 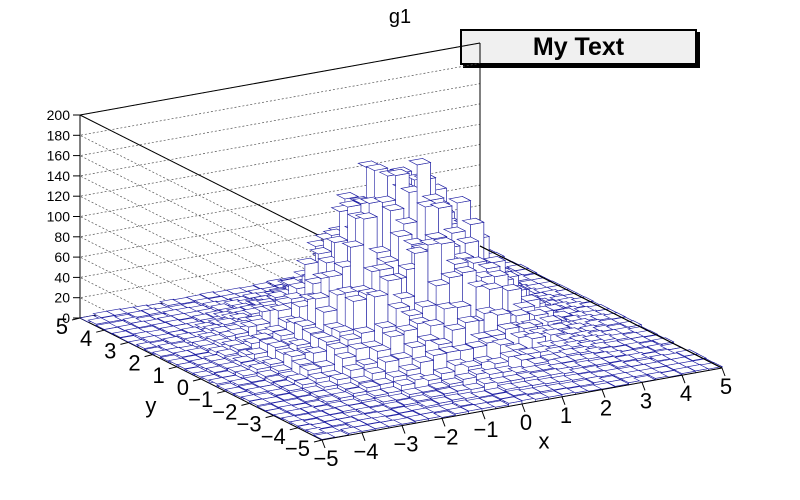 What do you see at coordinates (249, 424) in the screenshot?
I see `y-tick-label: −3` at bounding box center [249, 424].